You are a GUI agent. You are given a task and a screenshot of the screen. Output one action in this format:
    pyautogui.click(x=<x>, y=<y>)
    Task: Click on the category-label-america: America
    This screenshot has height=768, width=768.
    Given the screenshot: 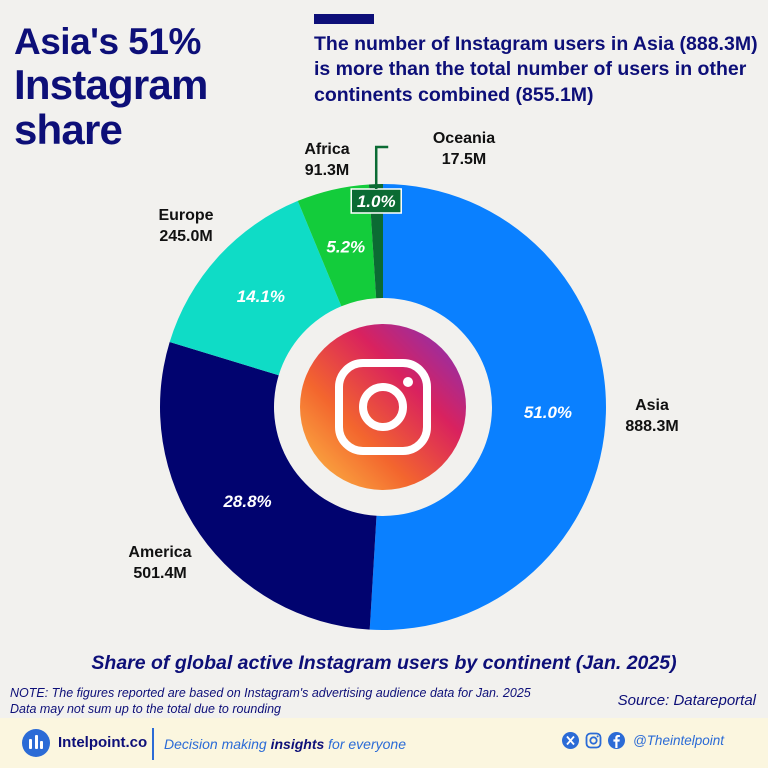 What is the action you would take?
    pyautogui.click(x=159, y=552)
    